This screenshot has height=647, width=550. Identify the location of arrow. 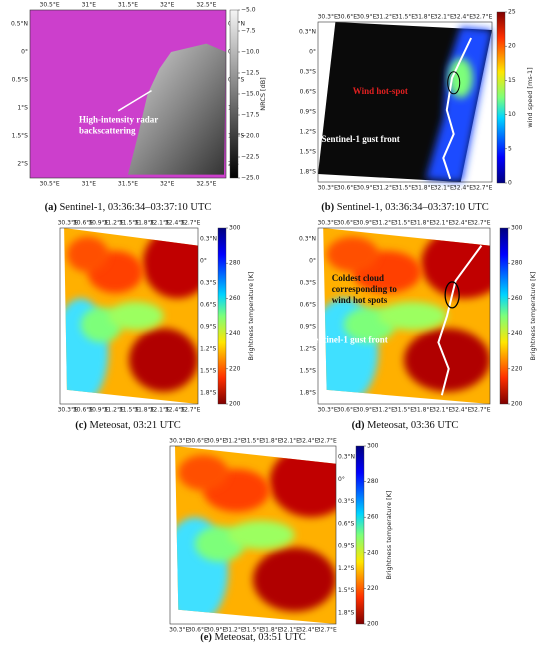
(134, 100).